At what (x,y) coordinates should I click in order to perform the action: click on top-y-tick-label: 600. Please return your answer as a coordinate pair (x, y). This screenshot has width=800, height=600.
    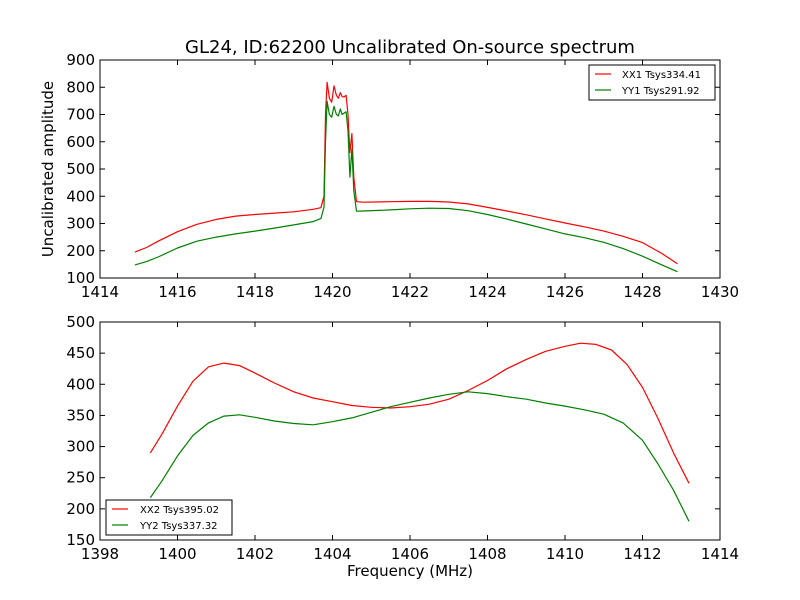
    Looking at the image, I should click on (80, 142).